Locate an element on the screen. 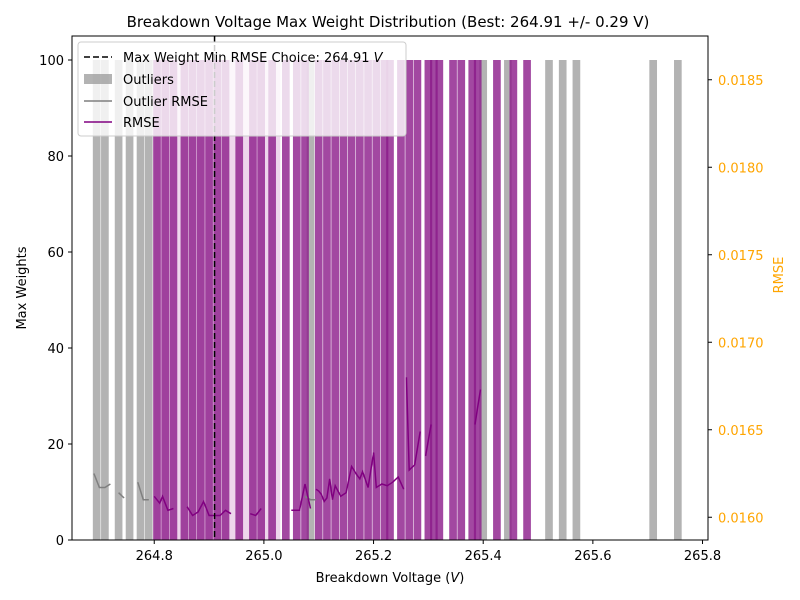 The width and height of the screenshot is (800, 600). legend-rmse-label: RMSE is located at coordinates (141, 123).